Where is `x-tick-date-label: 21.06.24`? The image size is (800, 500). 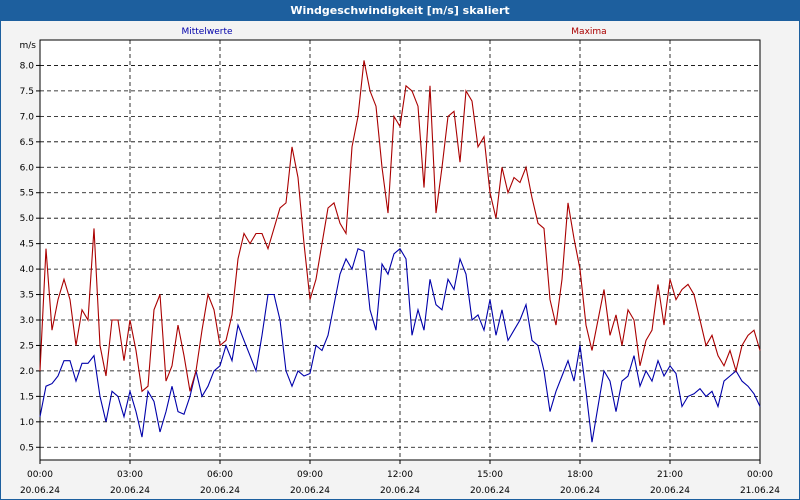
x-tick-date-label: 21.06.24 is located at coordinates (760, 491).